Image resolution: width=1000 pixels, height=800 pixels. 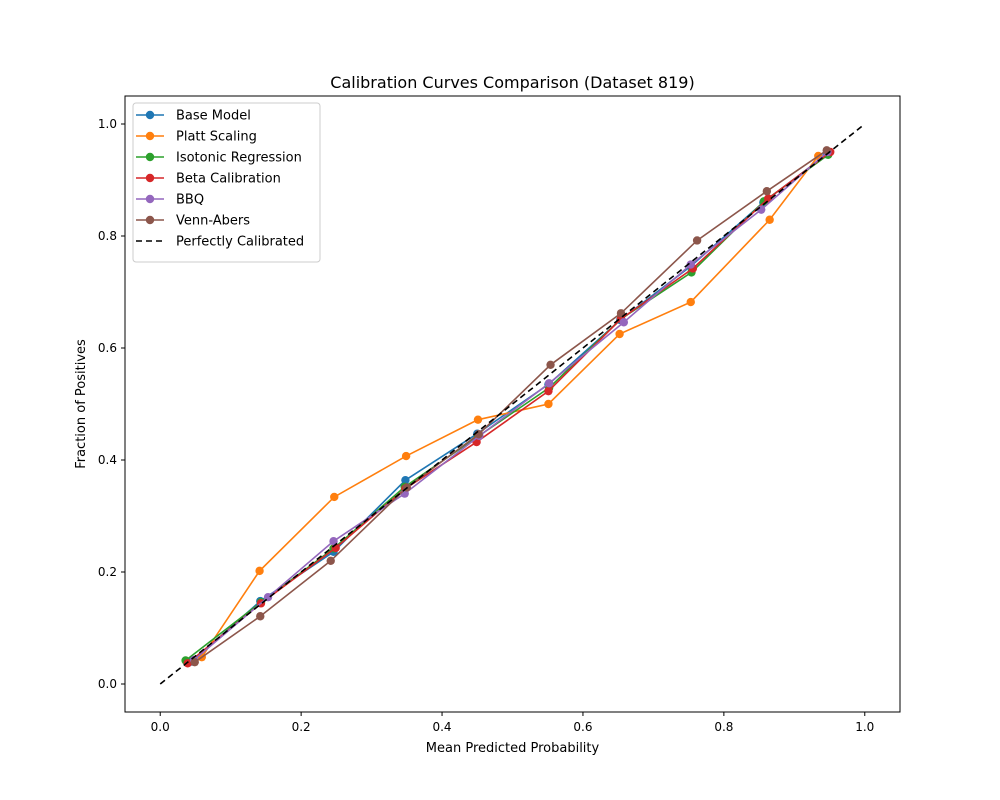 What do you see at coordinates (723, 727) in the screenshot?
I see `x-tick-label: 0.8` at bounding box center [723, 727].